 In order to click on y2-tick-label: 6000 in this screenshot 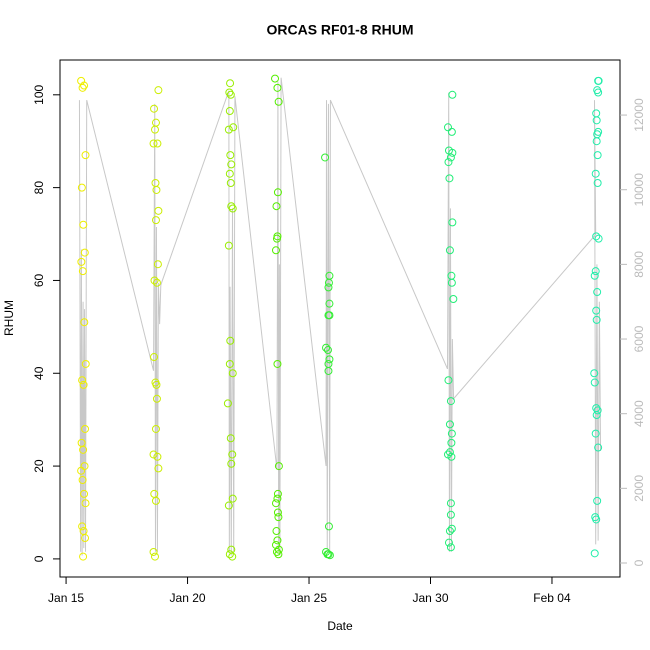, I will do `click(639, 338)`.